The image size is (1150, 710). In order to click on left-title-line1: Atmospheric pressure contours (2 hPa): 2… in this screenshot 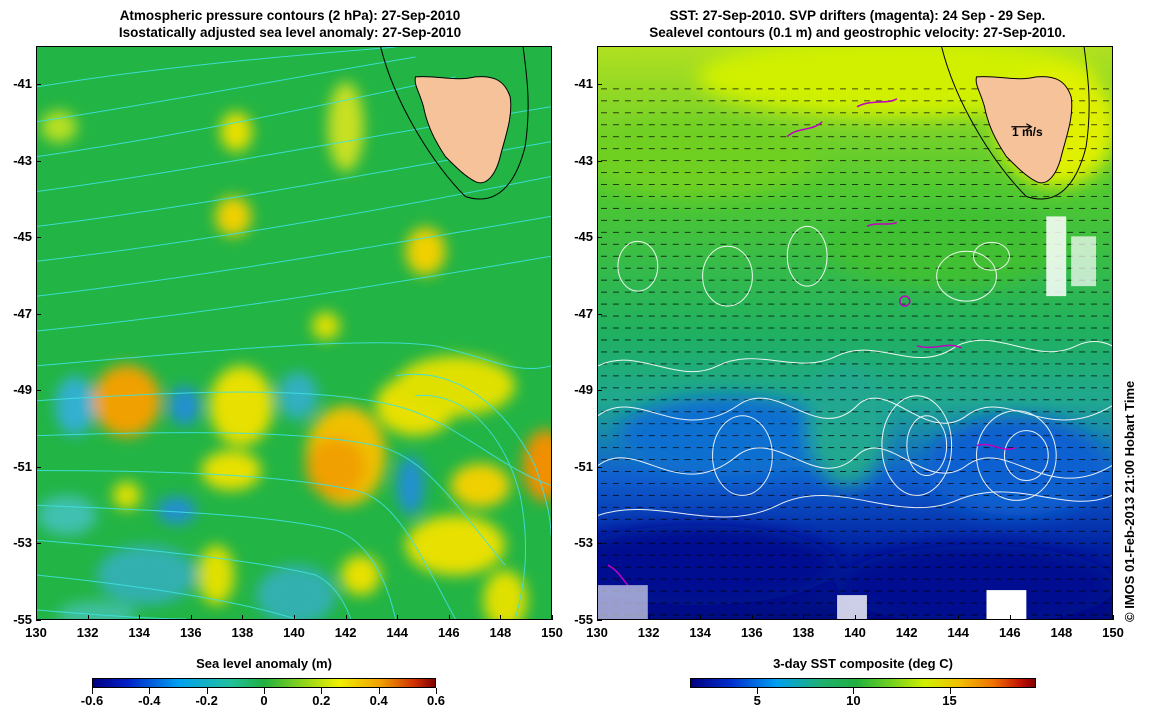, I will do `click(290, 15)`.